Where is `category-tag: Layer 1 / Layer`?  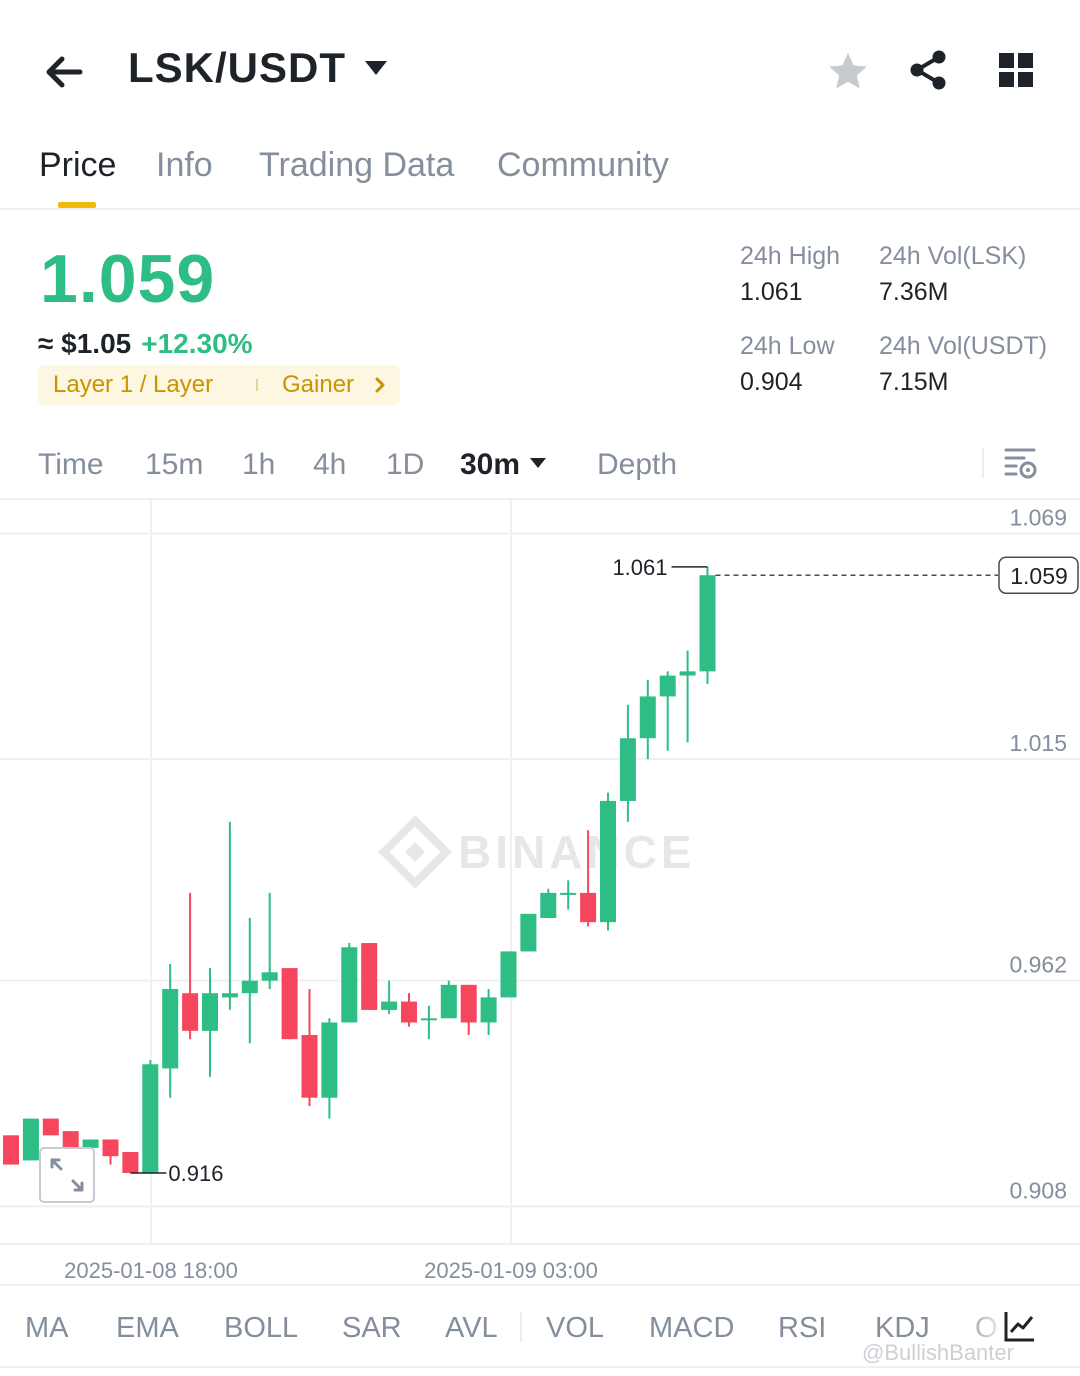 category-tag: Layer 1 / Layer is located at coordinates (133, 384).